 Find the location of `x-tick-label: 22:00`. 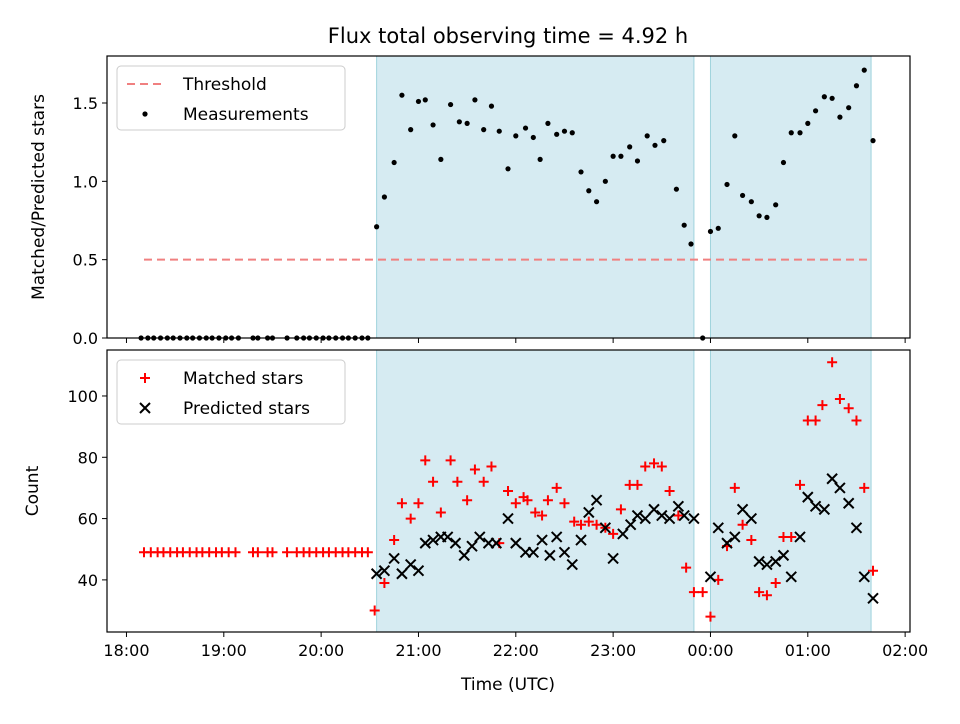

x-tick-label: 22:00 is located at coordinates (516, 650).